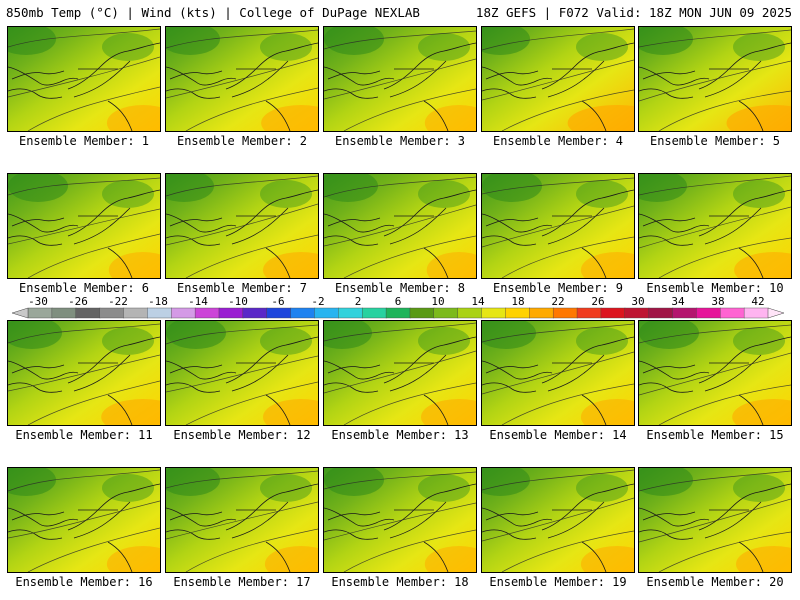 The image size is (800, 600). Describe the element at coordinates (776, 313) in the screenshot. I see `colorbar-right-arrow` at that location.